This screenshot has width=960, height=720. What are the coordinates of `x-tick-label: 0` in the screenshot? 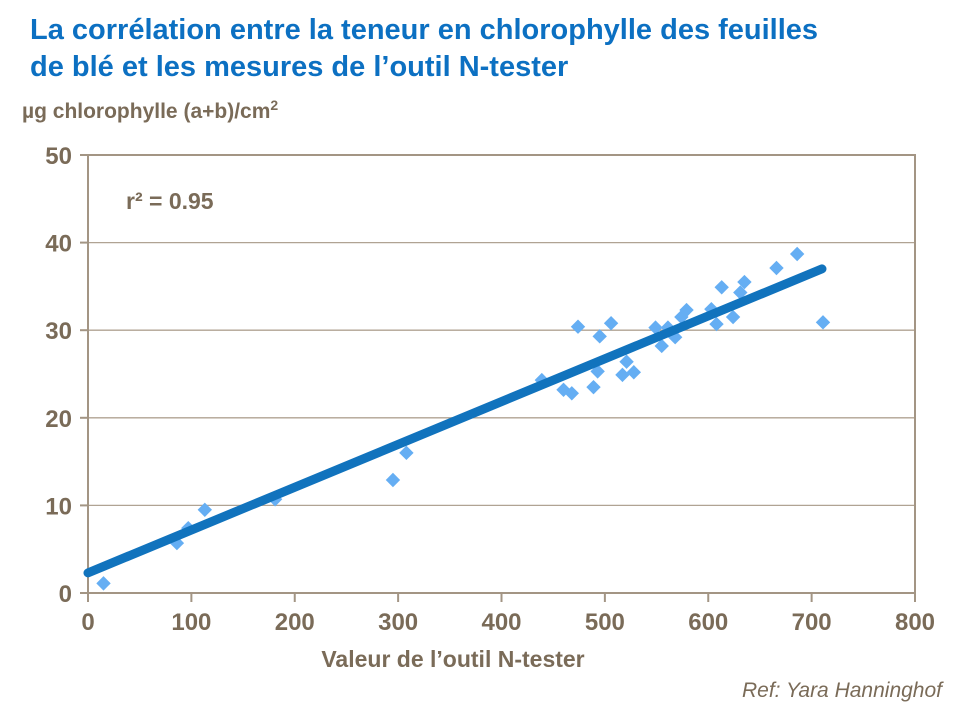 It's located at (87, 622).